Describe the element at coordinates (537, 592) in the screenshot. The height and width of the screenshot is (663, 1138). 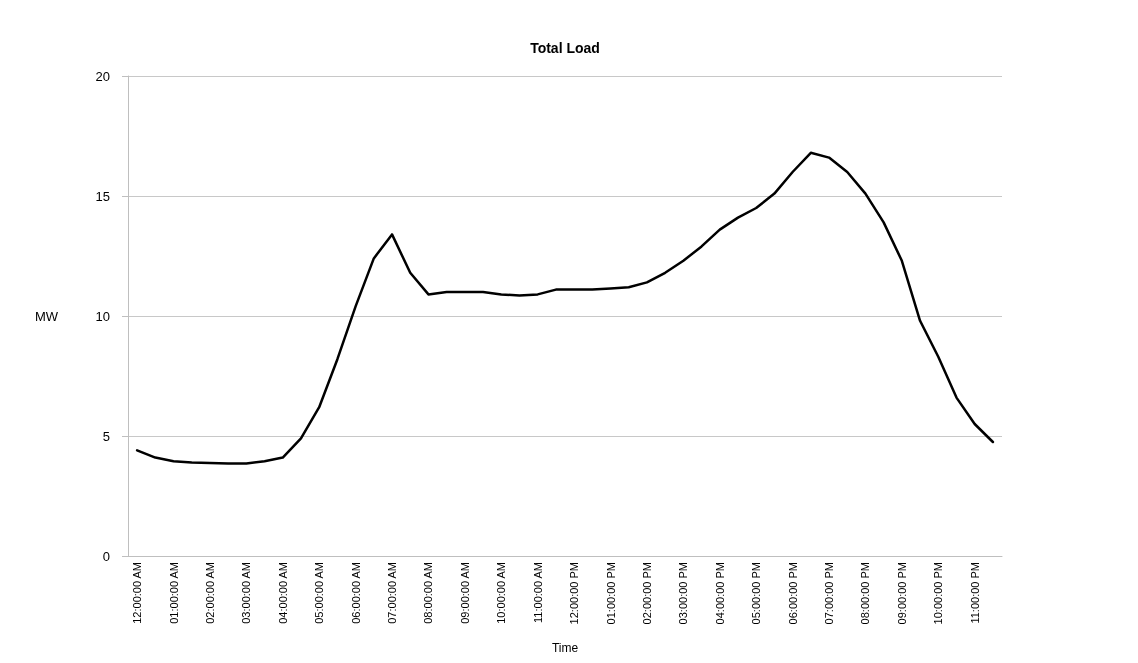
I see `x-tick-label: 11:00:00 AM` at that location.